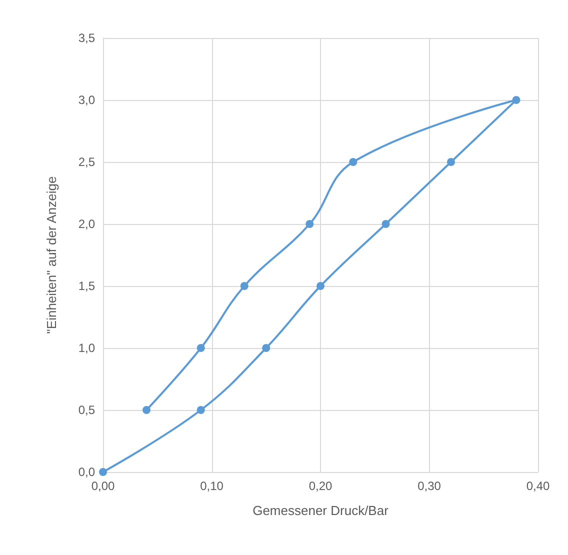  What do you see at coordinates (87, 224) in the screenshot?
I see `y-tick-label: 2,0` at bounding box center [87, 224].